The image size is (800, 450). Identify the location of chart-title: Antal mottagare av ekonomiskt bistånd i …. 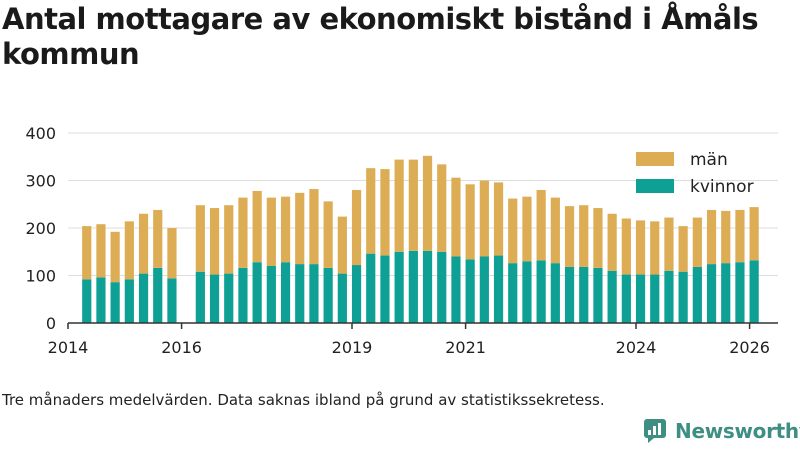
(380, 36).